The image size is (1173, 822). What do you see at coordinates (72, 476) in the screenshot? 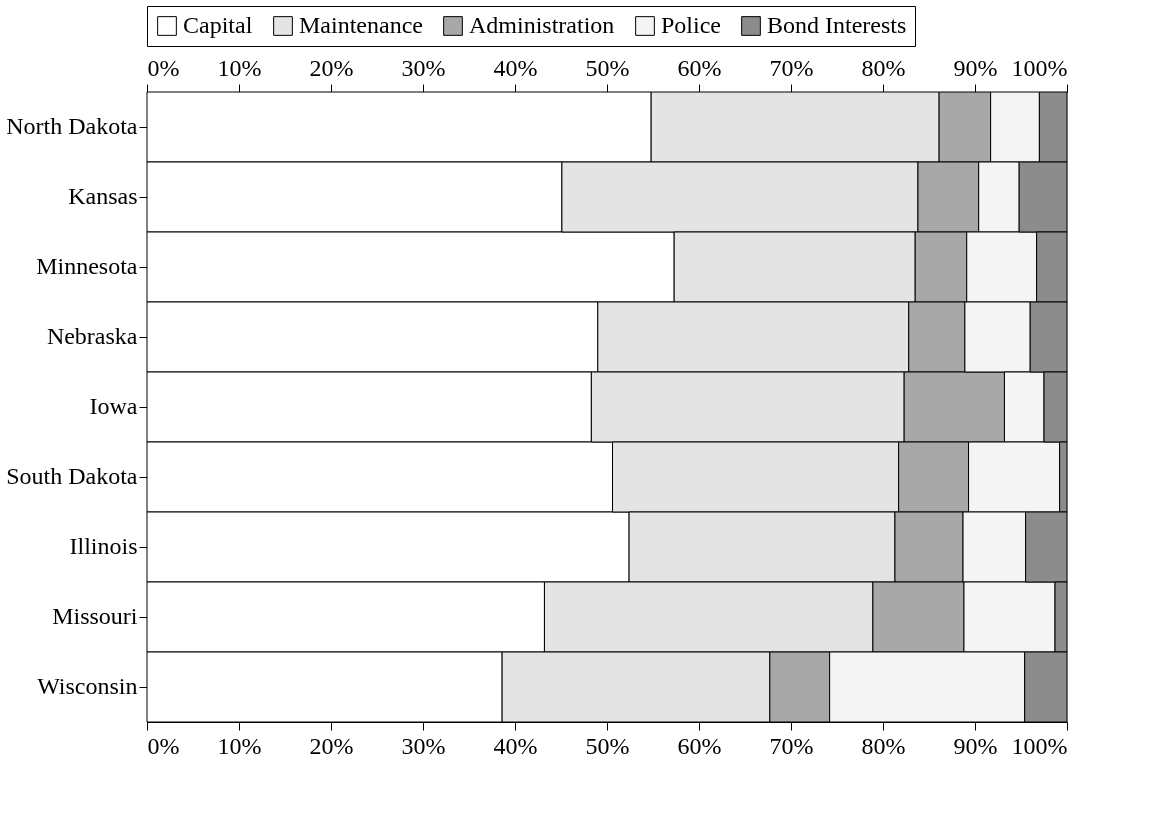
I see `y-tick-label: South Dakota` at bounding box center [72, 476].